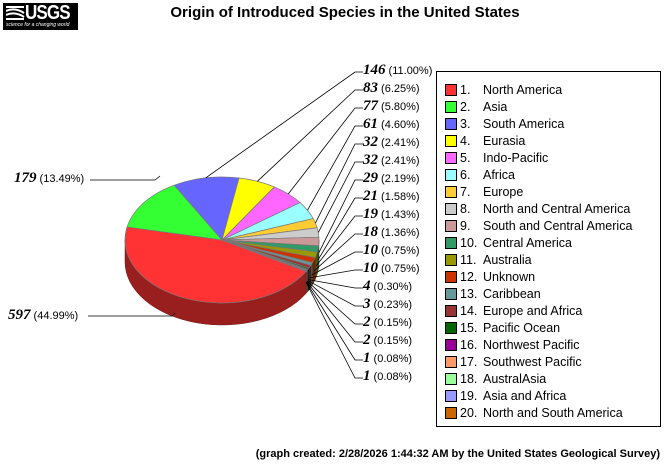 The width and height of the screenshot is (670, 470). I want to click on legend-item: 16. Northwest Pacific, so click(512, 344).